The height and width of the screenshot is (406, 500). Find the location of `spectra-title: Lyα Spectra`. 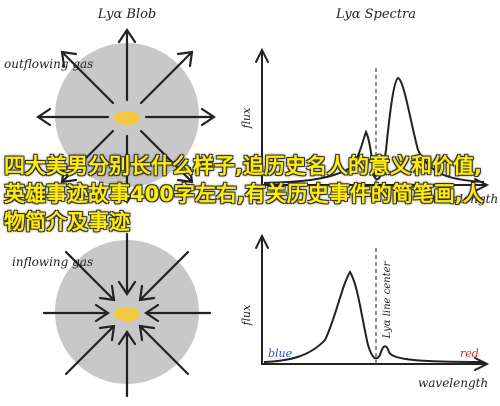

spectra-title: Lyα Spectra is located at coordinates (375, 14).